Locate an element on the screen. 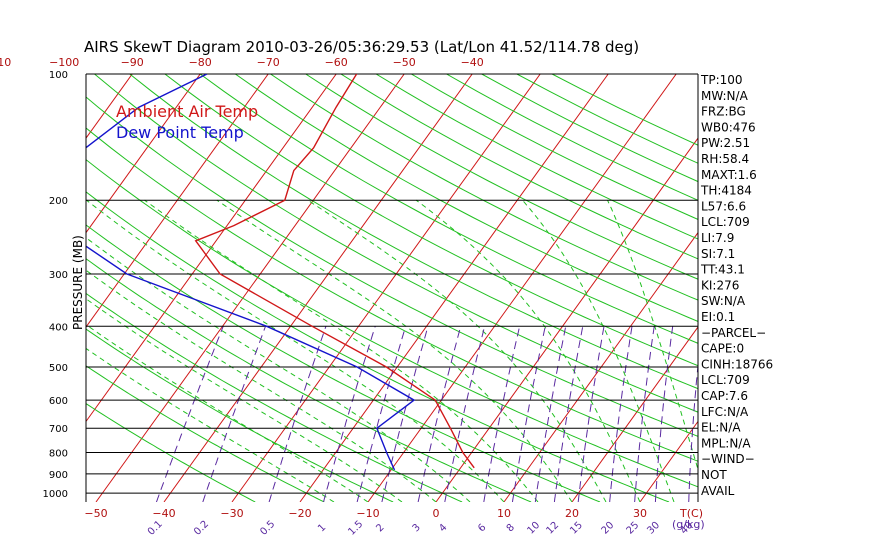  stability-index-item: MPL:N/A is located at coordinates (726, 443).